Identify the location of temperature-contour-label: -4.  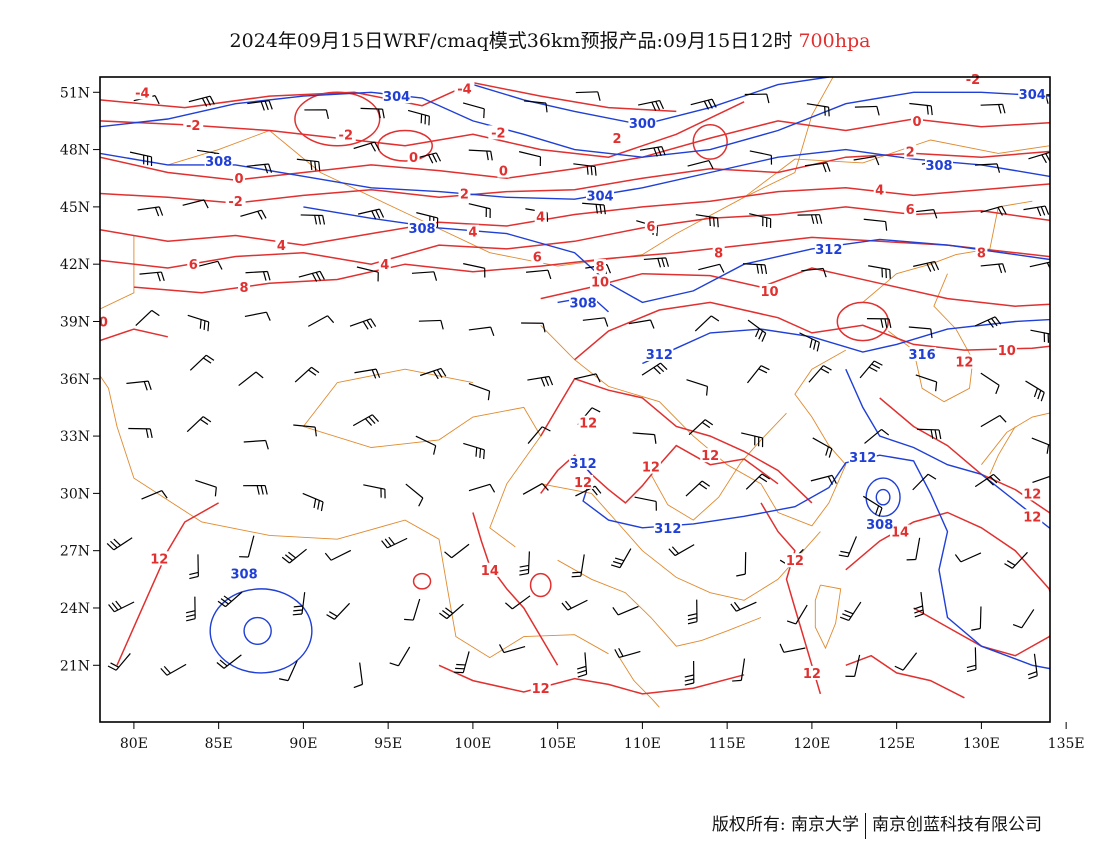
(142, 93).